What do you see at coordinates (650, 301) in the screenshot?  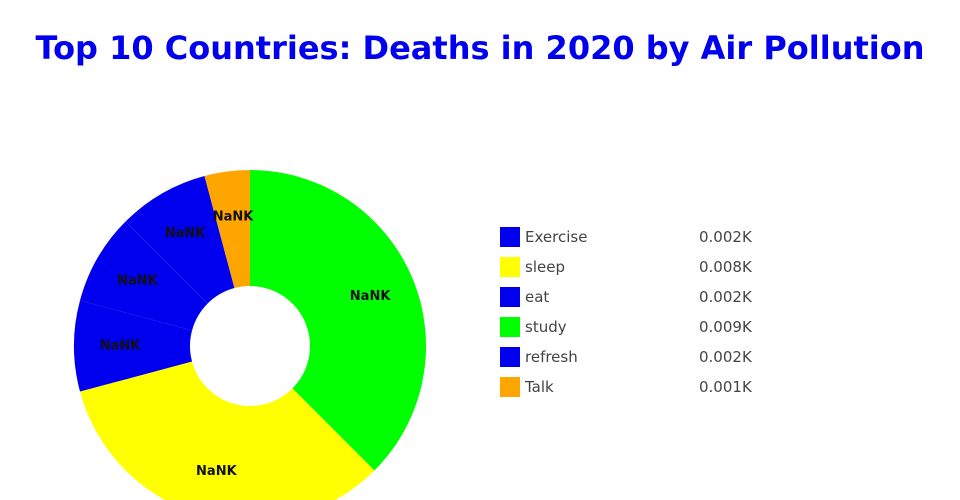 I see `legend-item-eat: eat 0.002K` at bounding box center [650, 301].